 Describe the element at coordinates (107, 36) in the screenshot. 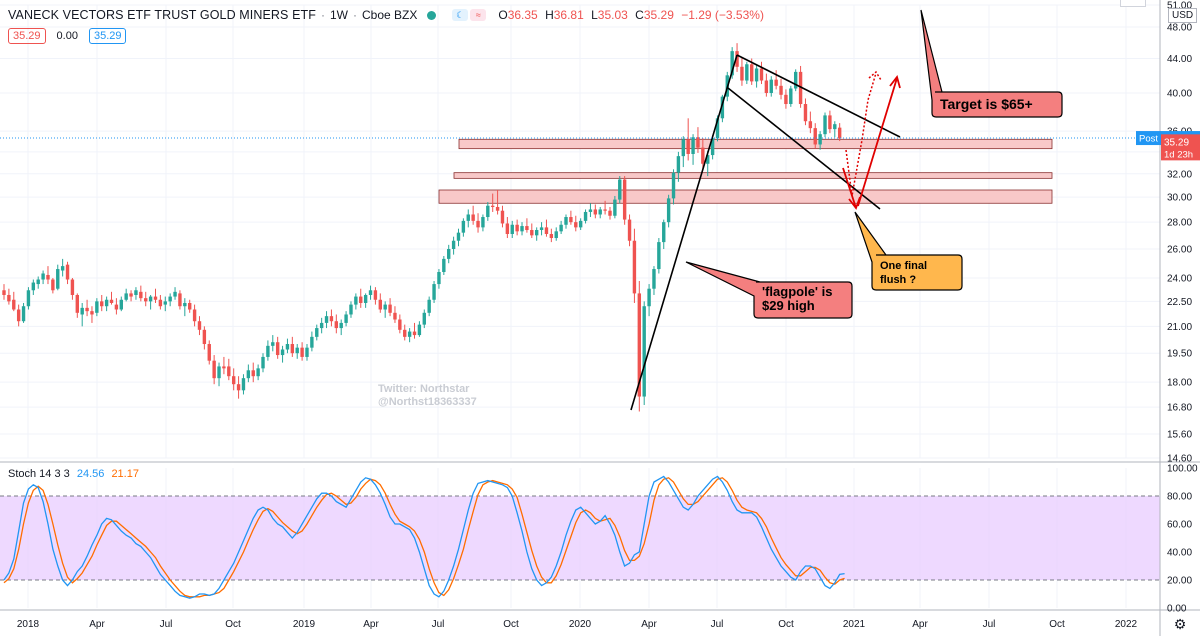

I see `buy-price: 35.29` at that location.